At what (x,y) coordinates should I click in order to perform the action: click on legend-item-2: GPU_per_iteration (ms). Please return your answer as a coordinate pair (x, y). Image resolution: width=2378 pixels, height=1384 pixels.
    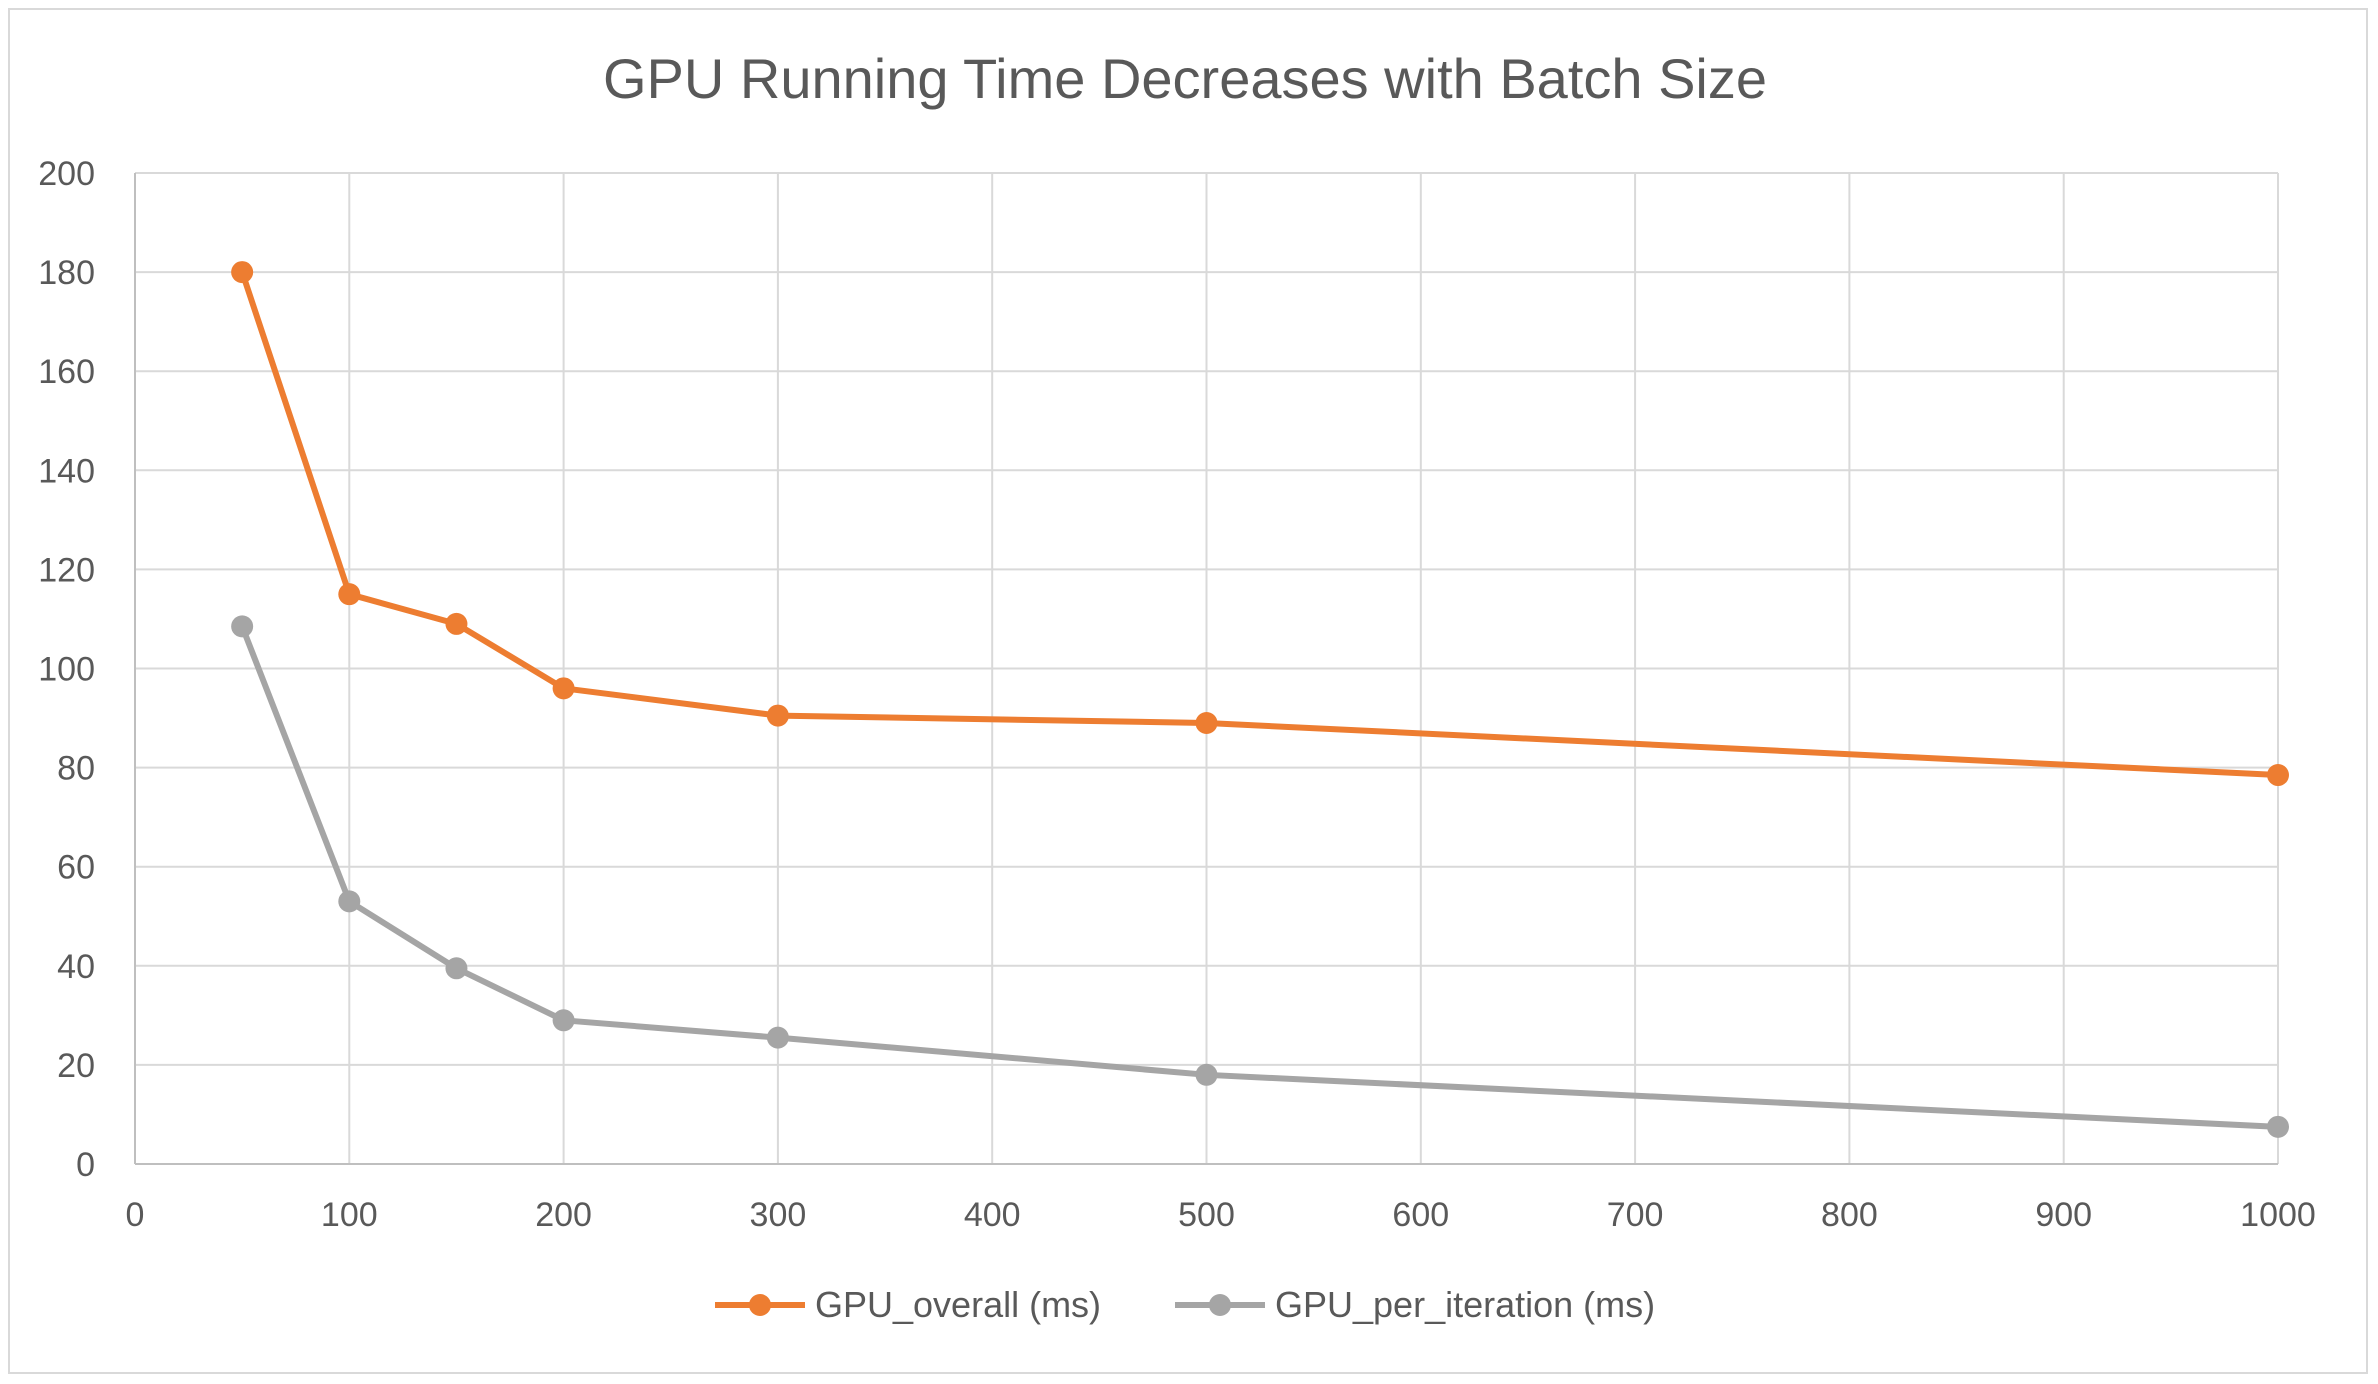
    Looking at the image, I should click on (1415, 1304).